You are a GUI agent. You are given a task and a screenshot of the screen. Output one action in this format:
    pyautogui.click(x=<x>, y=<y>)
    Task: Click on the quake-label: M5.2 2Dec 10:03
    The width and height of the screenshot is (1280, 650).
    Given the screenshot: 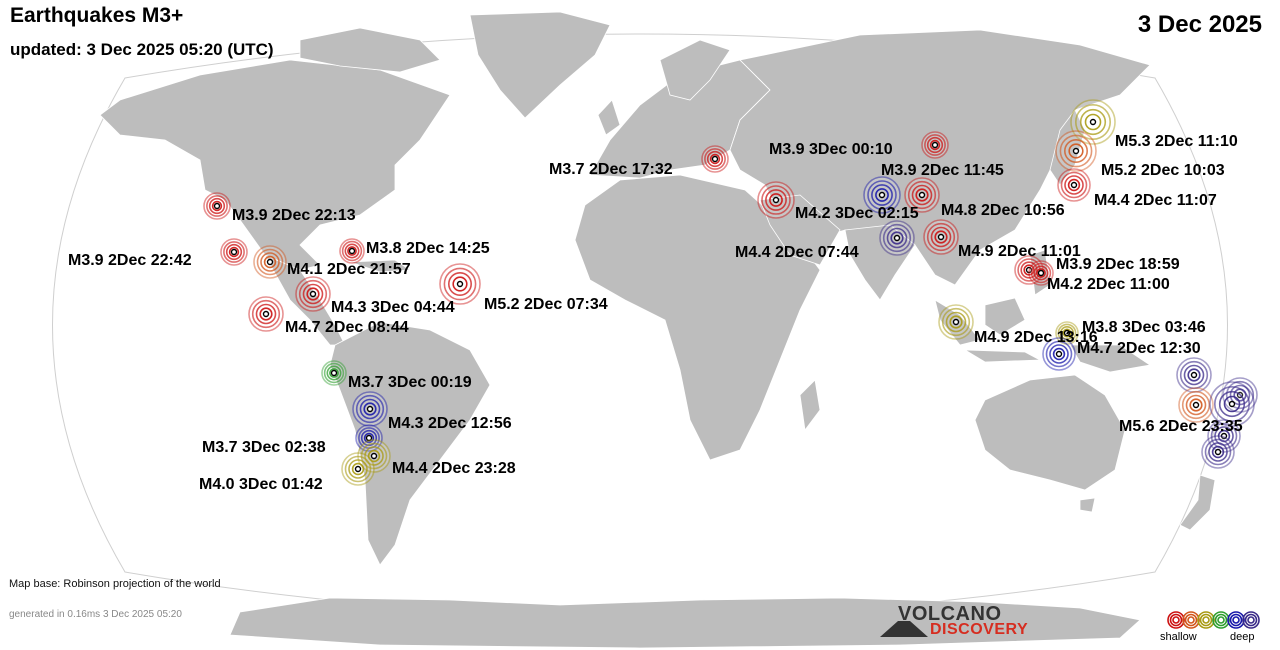 What is the action you would take?
    pyautogui.click(x=1163, y=170)
    